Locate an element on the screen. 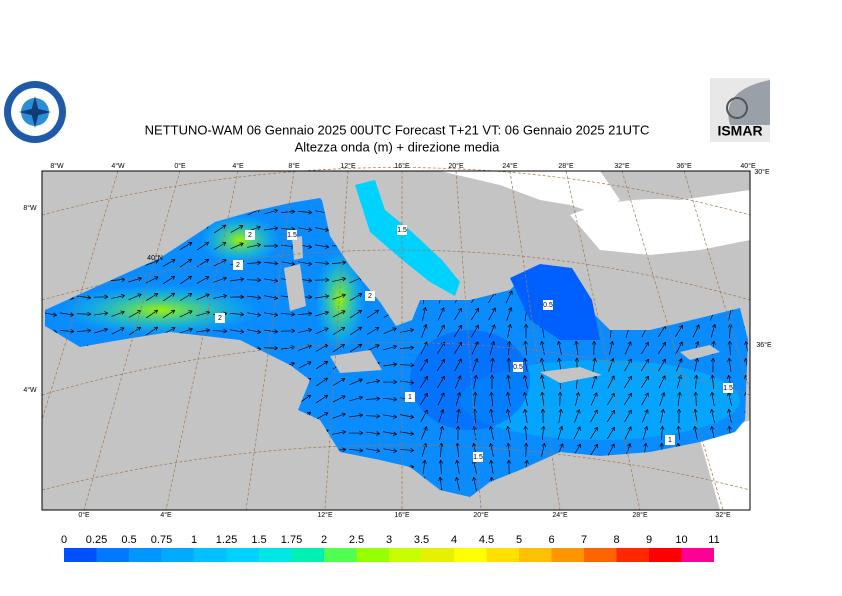 The height and width of the screenshot is (596, 842). colorbar-label: 7 is located at coordinates (584, 540).